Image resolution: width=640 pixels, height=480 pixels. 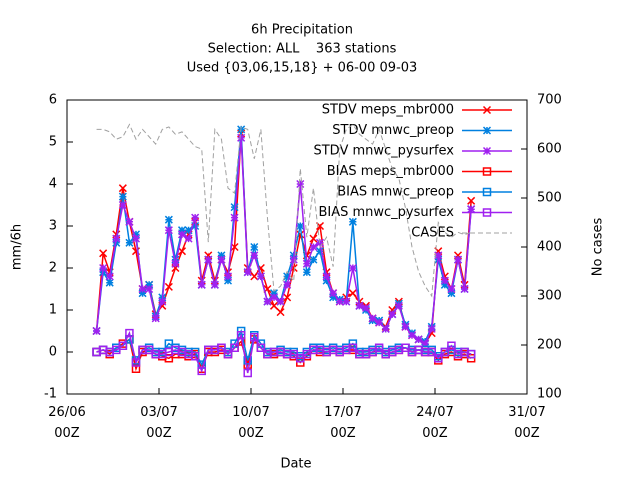 I want to click on y2-tick-label: 700, so click(x=549, y=100).